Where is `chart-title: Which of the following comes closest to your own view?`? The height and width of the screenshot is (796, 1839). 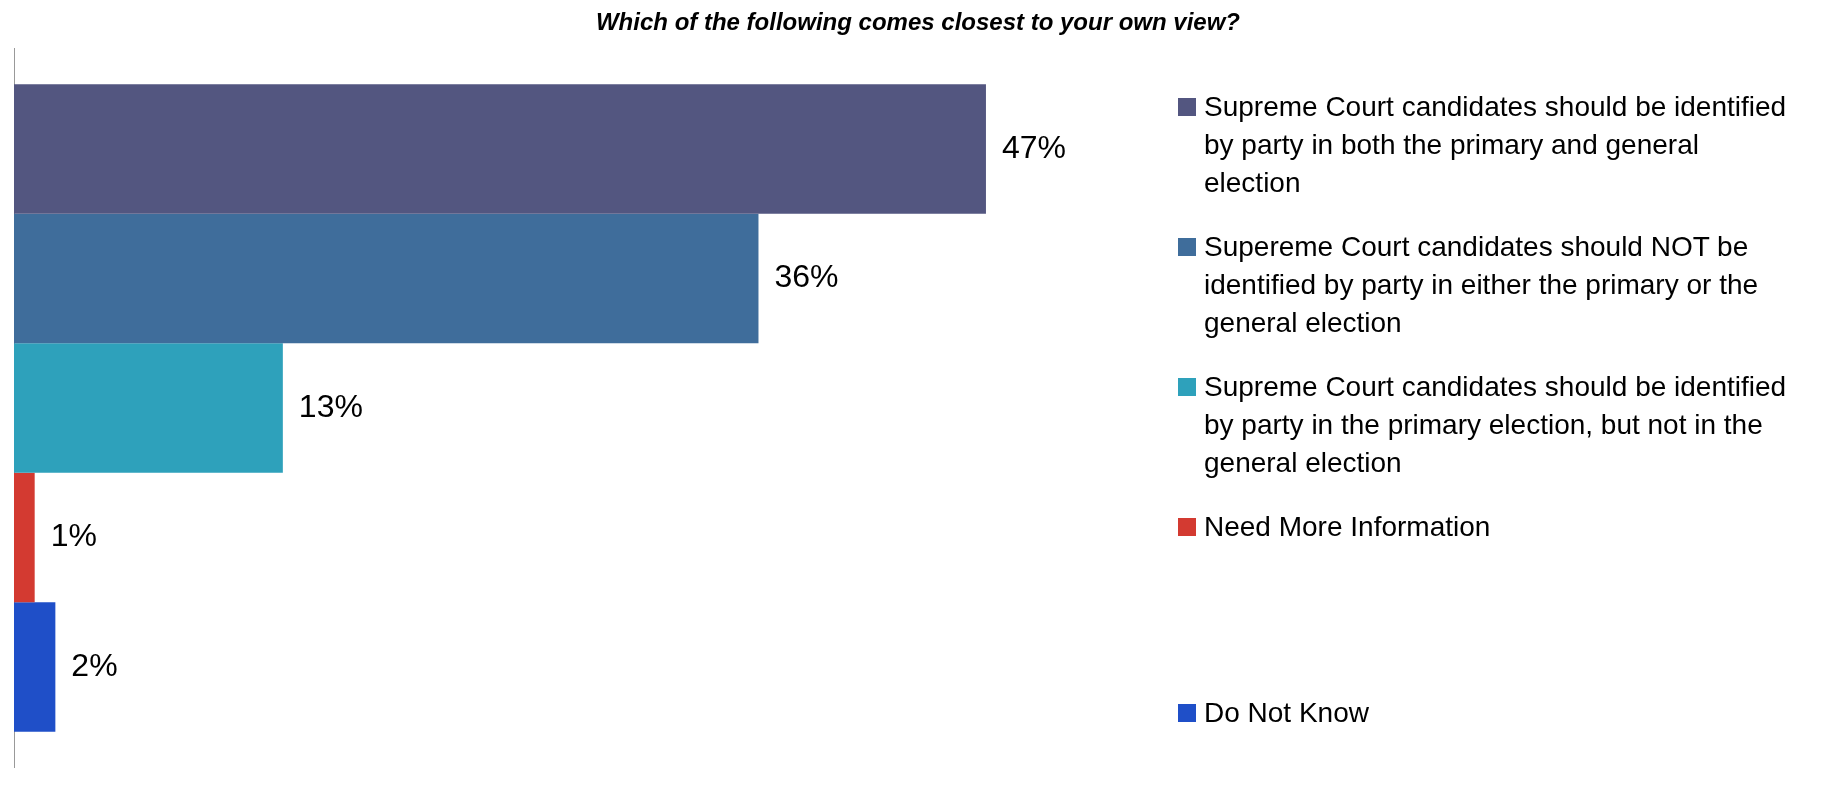 chart-title: Which of the following comes closest to your own view? is located at coordinates (918, 22).